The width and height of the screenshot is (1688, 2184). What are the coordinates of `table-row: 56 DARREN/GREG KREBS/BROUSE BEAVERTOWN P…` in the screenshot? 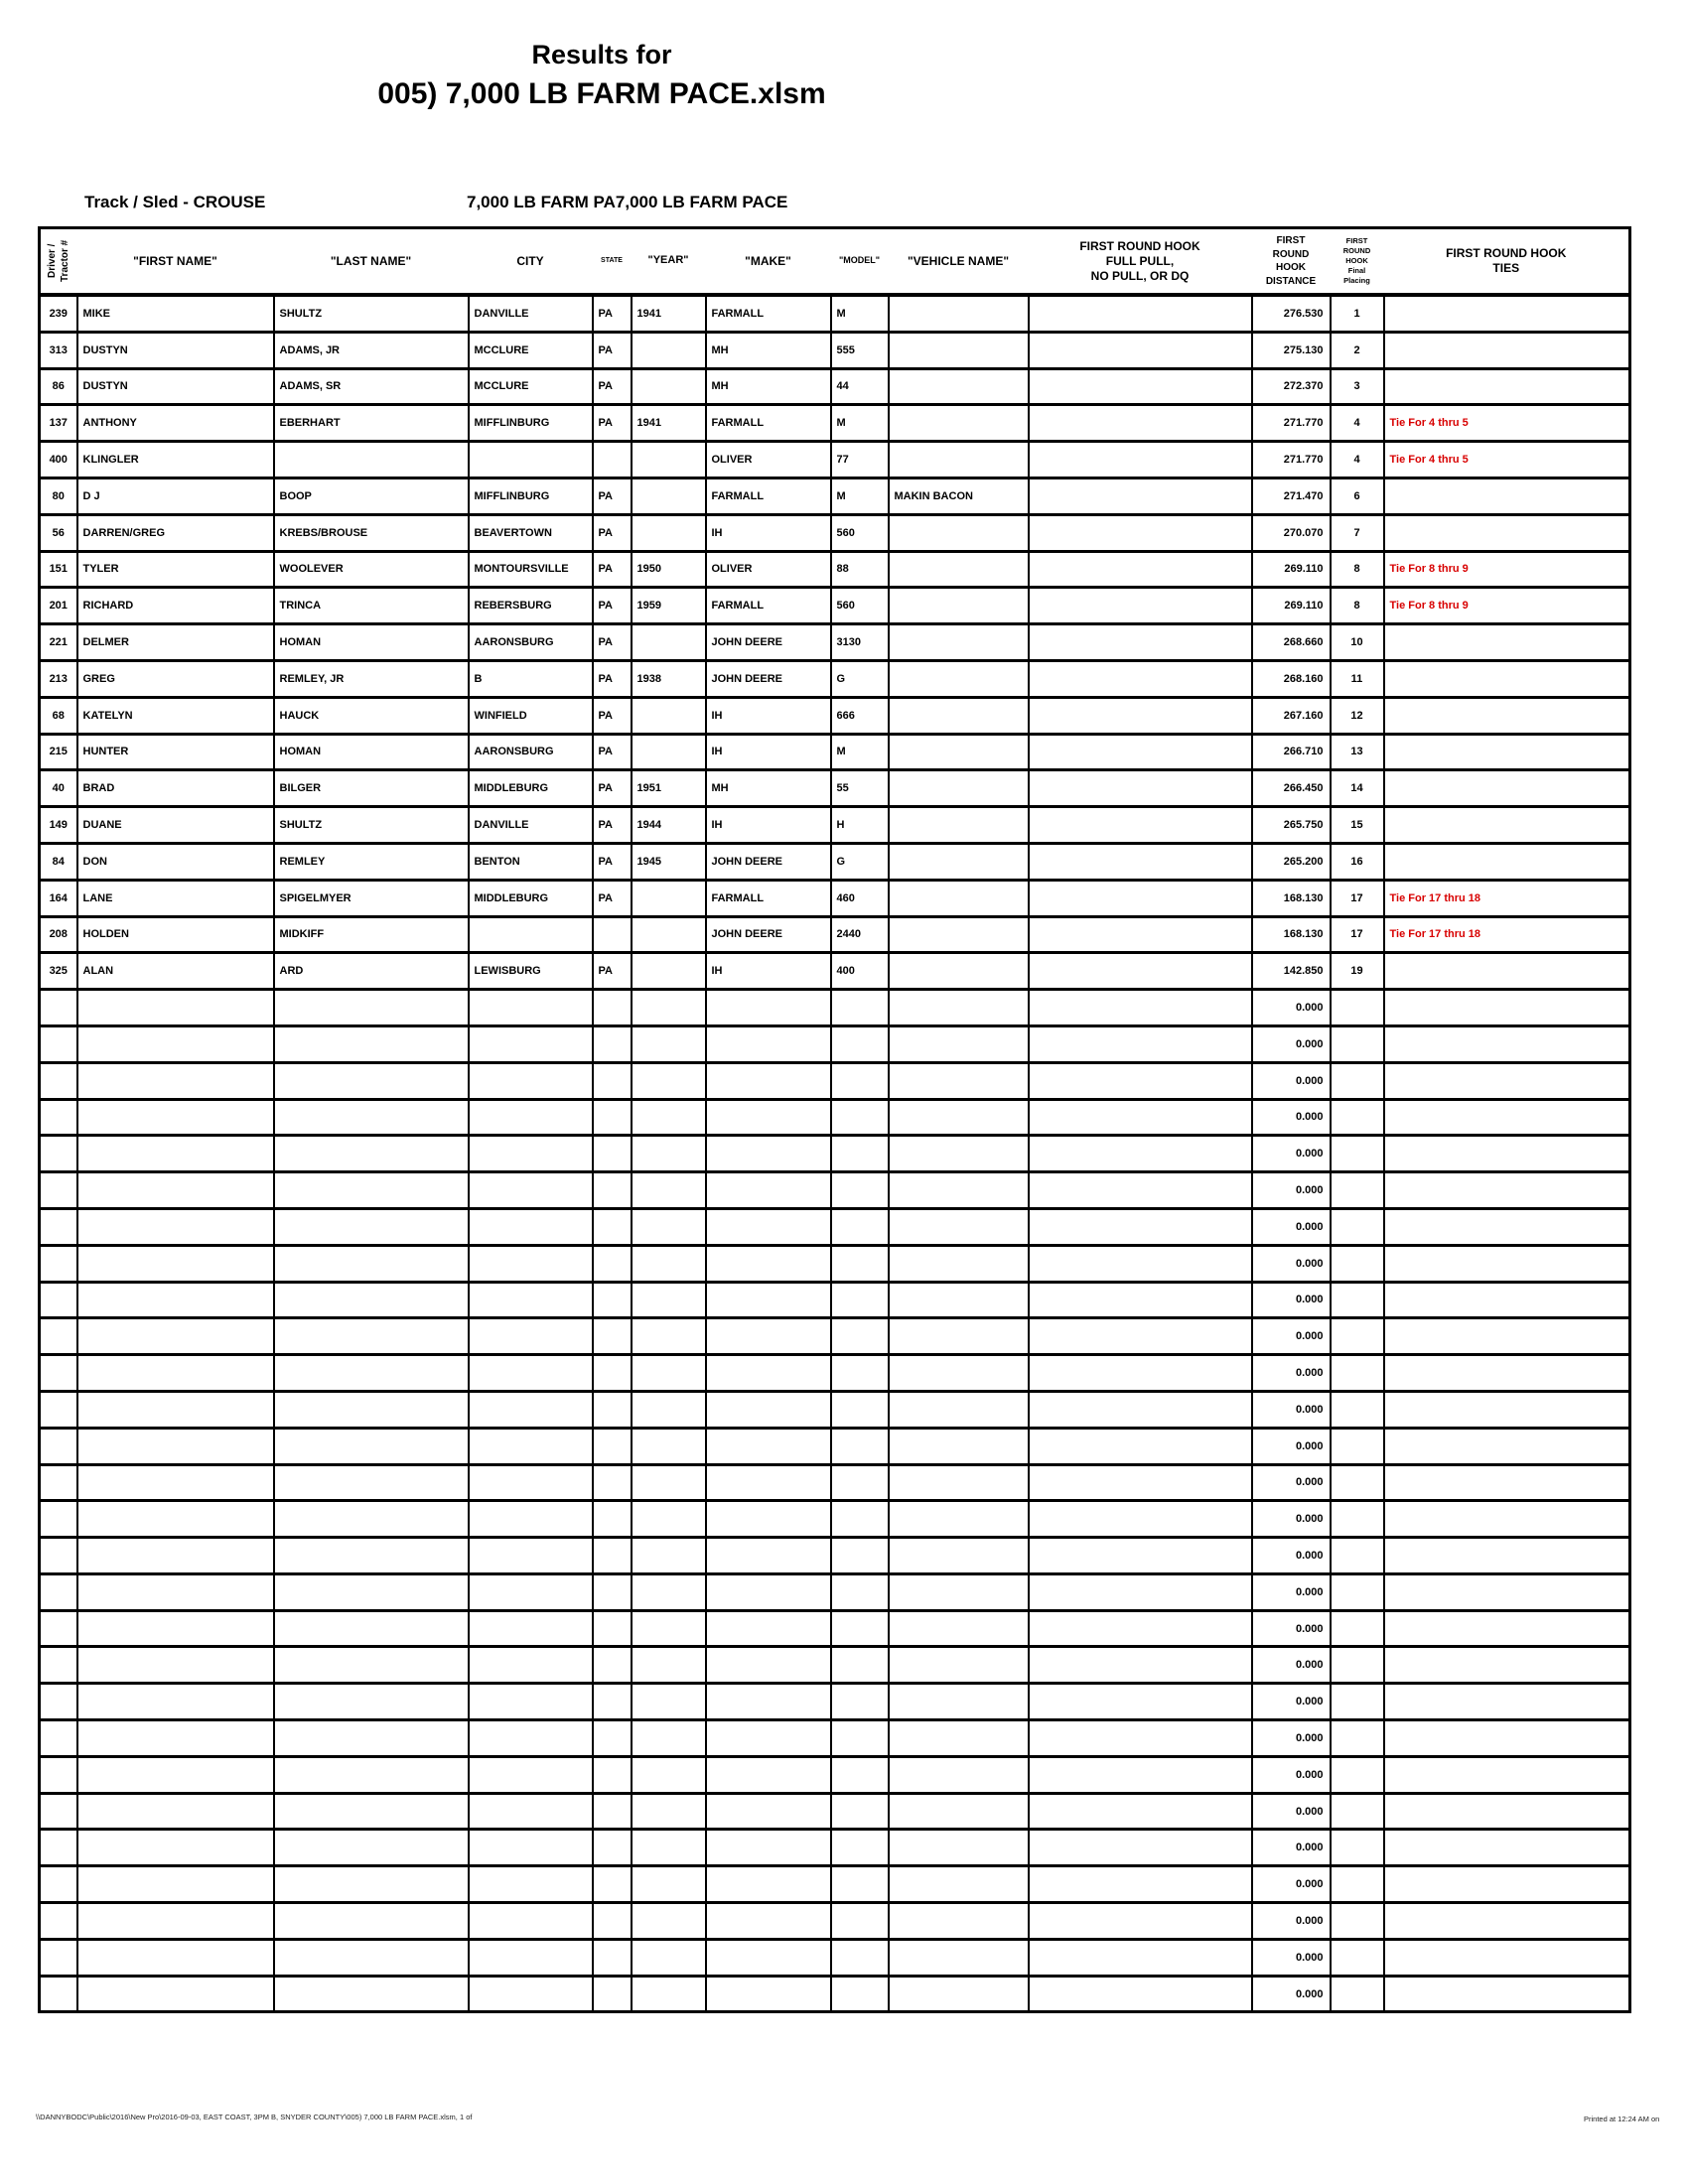 It's located at (834, 532).